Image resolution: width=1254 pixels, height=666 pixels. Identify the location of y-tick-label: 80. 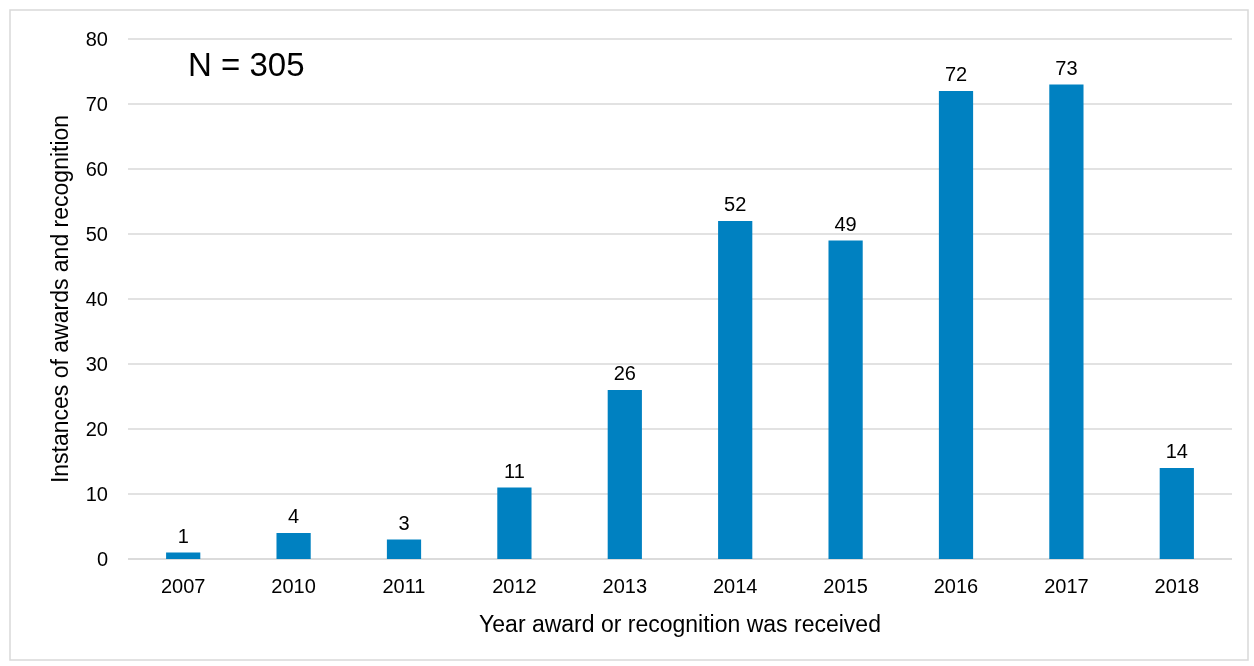
(96, 39).